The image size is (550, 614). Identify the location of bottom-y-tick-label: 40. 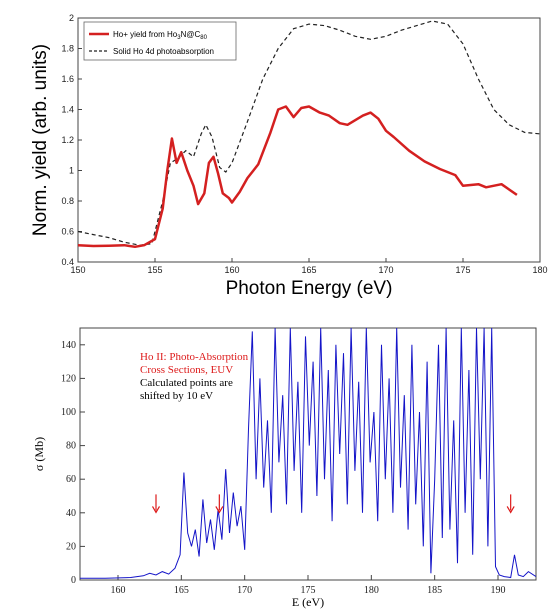
(71, 513).